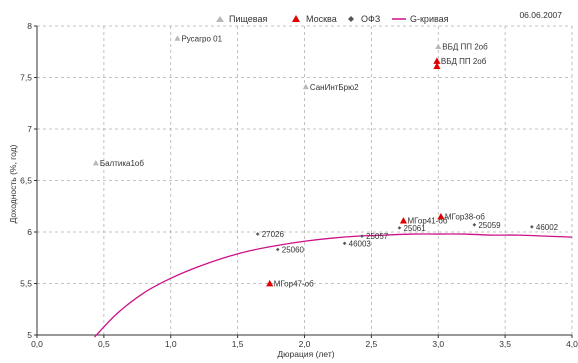 The height and width of the screenshot is (363, 578). What do you see at coordinates (220, 19) in the screenshot?
I see `legend-food-marker` at bounding box center [220, 19].